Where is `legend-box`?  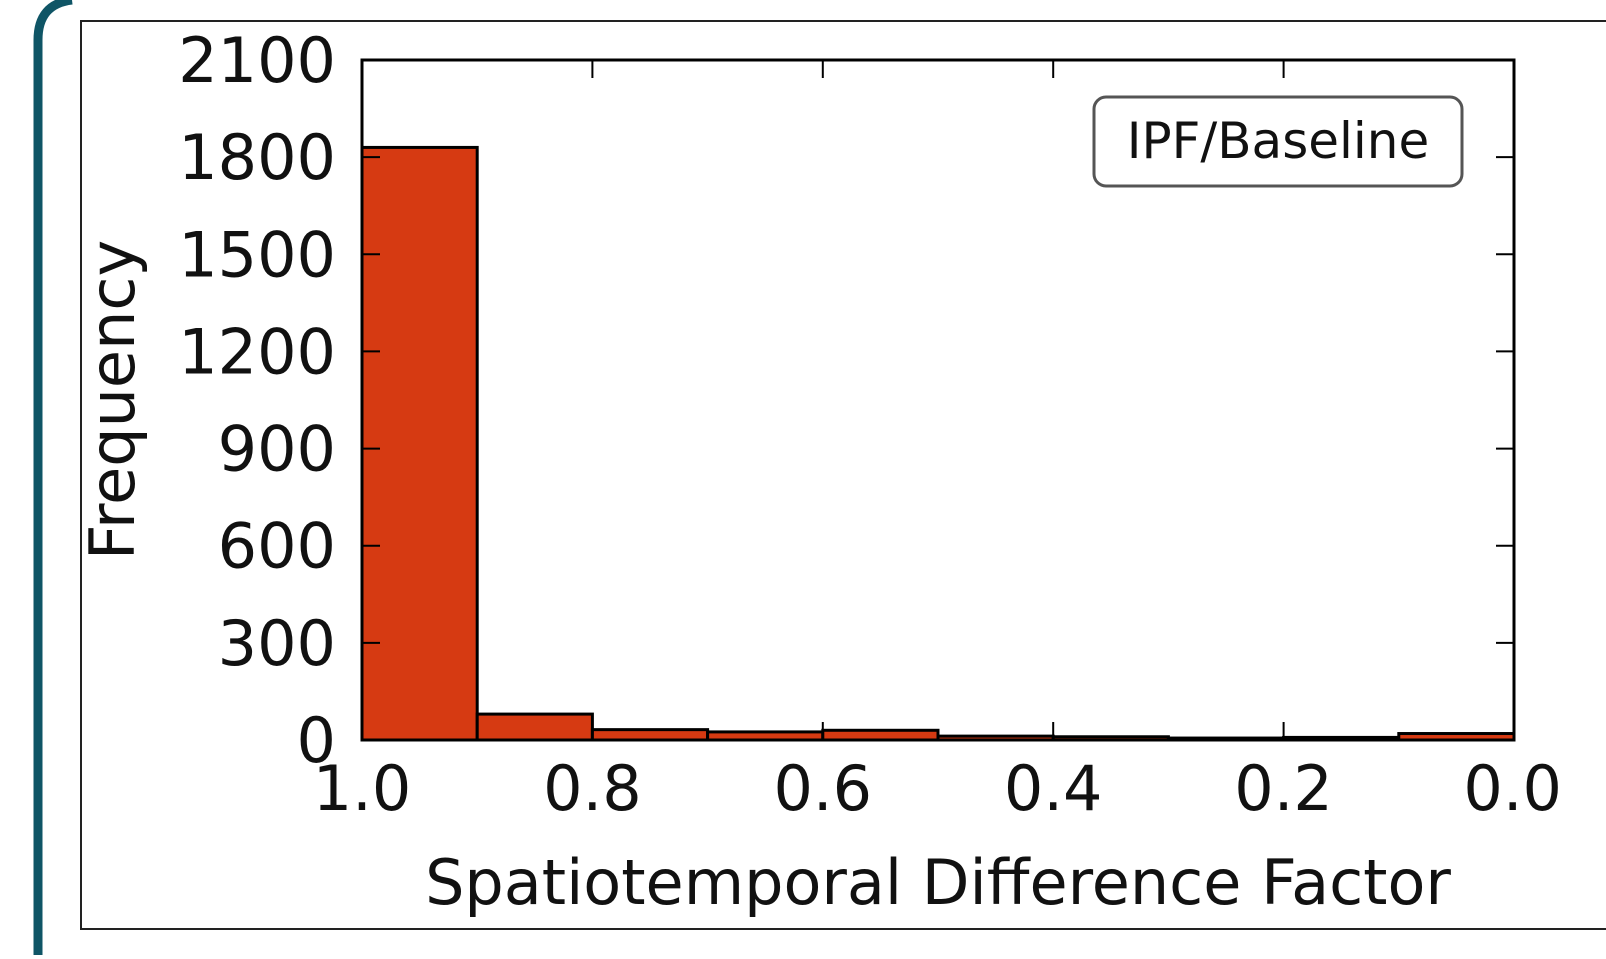
legend-box is located at coordinates (1278, 141).